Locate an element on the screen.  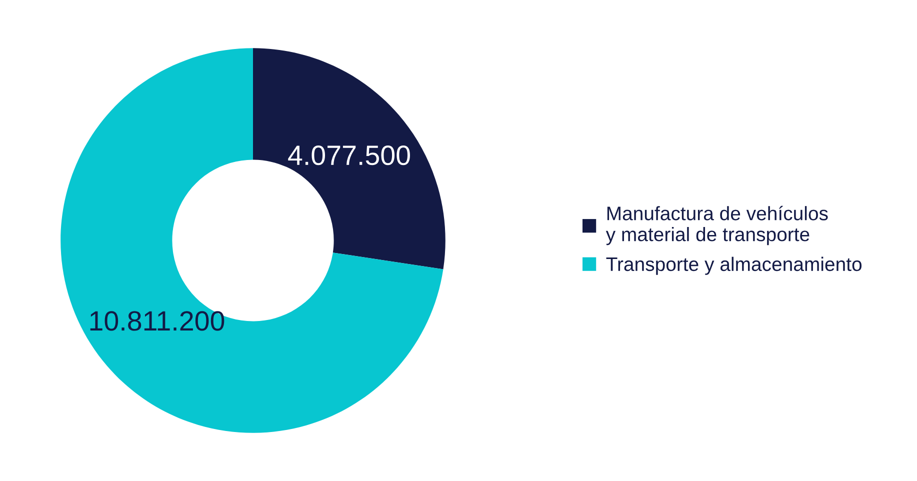
donut-slice is located at coordinates (349, 159).